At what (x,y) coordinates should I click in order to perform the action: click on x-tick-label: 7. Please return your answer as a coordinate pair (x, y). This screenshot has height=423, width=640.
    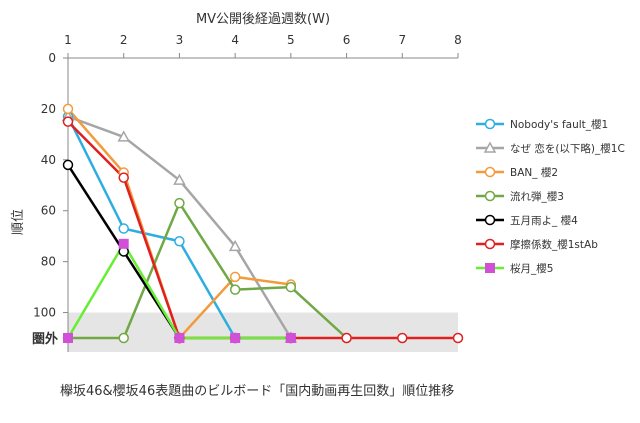
    Looking at the image, I should click on (402, 40).